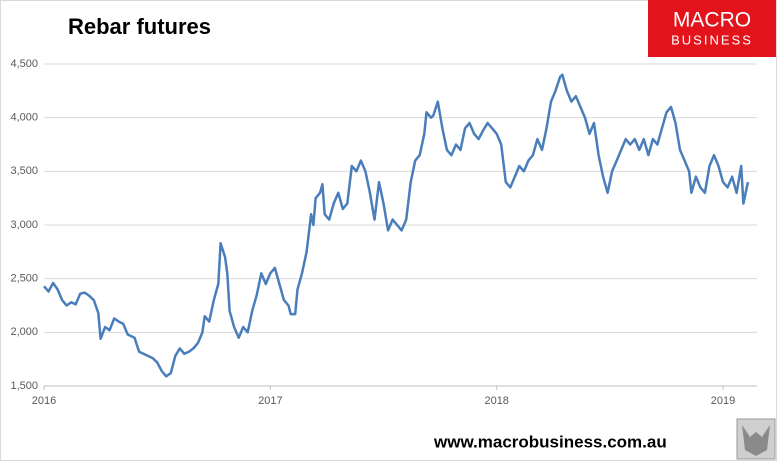 This screenshot has width=777, height=466. I want to click on x-tick-label: 2016, so click(44, 401).